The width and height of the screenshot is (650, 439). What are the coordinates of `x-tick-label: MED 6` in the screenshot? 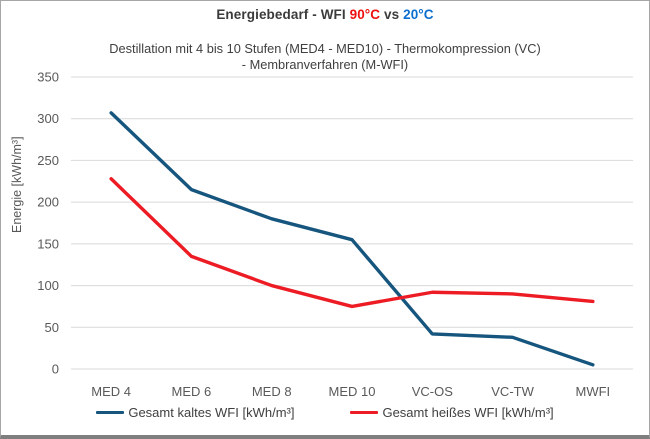 It's located at (192, 391).